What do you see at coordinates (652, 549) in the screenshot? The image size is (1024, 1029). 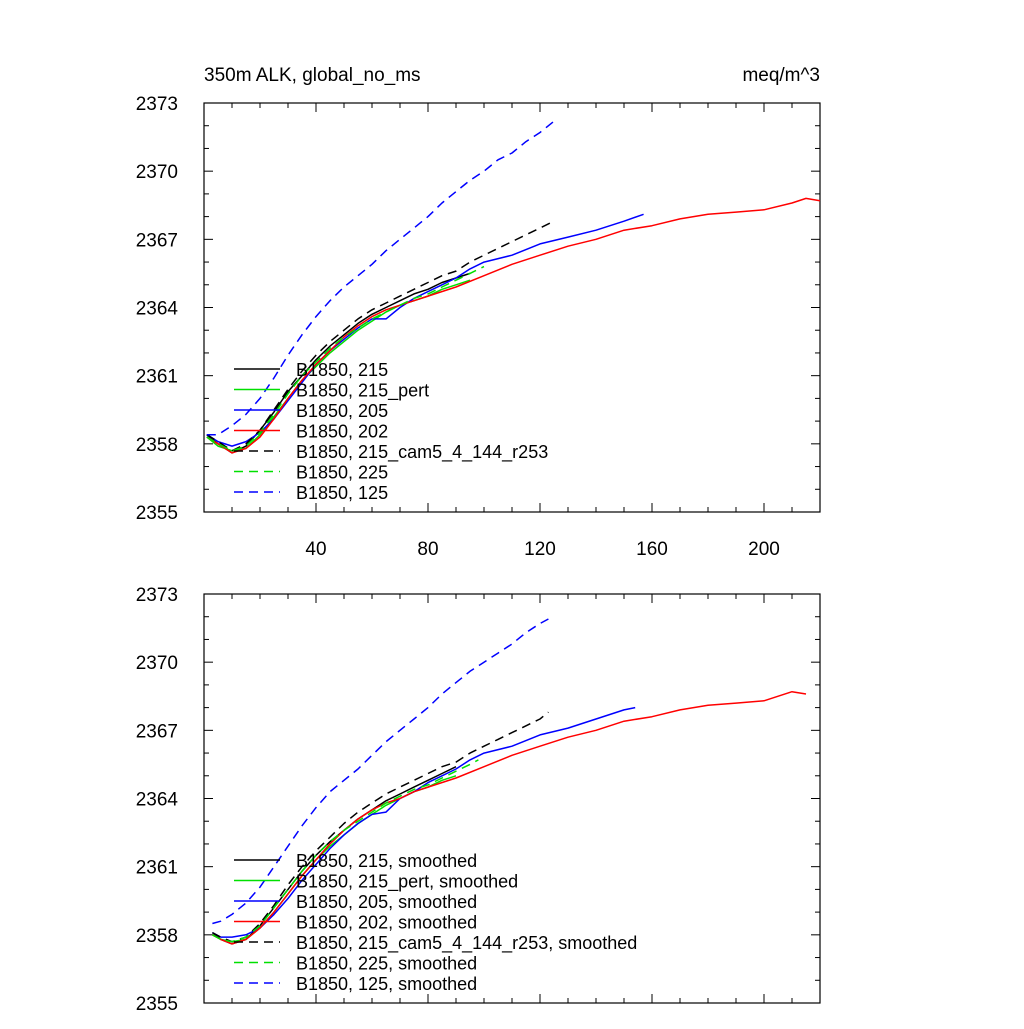 I see `x-tick-label: 160` at bounding box center [652, 549].